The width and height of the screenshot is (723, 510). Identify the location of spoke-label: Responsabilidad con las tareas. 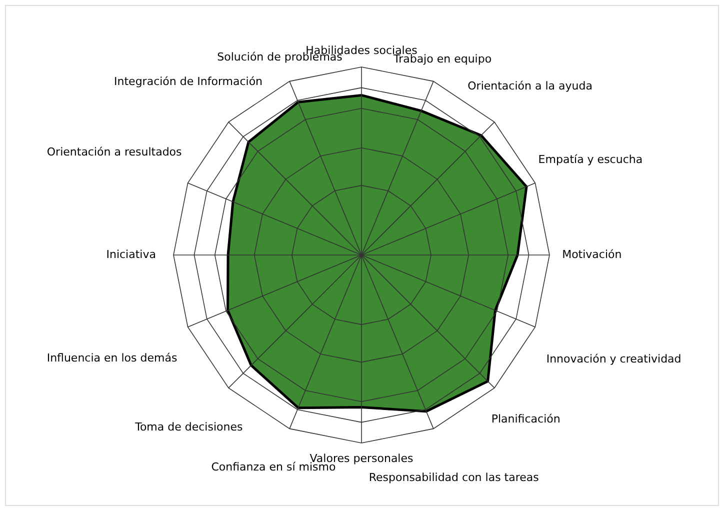
(454, 477).